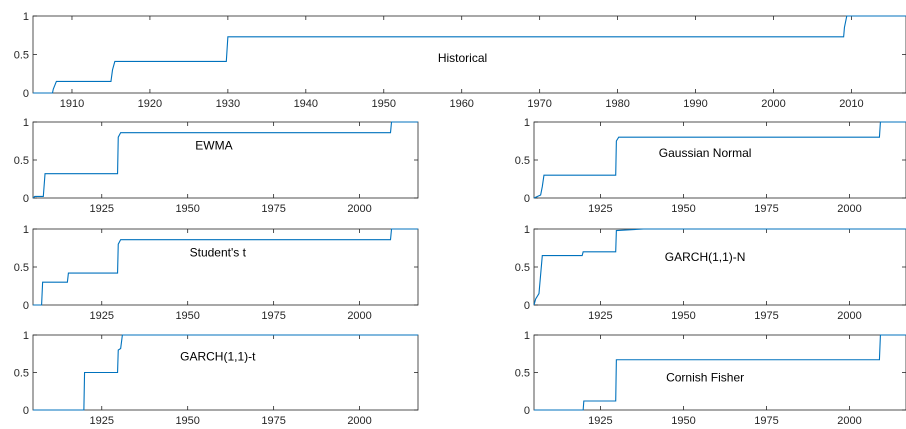 This screenshot has width=906, height=429. What do you see at coordinates (617, 104) in the screenshot?
I see `x-tick-label: 1980` at bounding box center [617, 104].